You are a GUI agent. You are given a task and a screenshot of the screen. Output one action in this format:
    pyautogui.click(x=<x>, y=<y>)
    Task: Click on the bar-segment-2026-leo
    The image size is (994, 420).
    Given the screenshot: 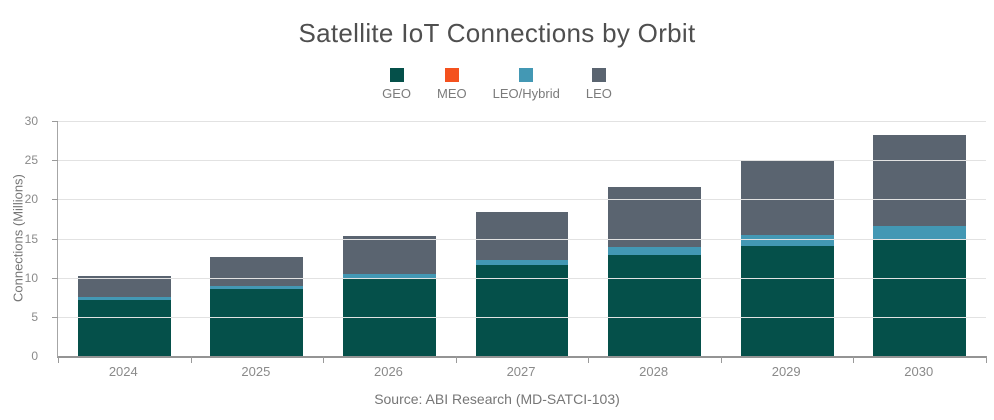 What is the action you would take?
    pyautogui.click(x=389, y=255)
    